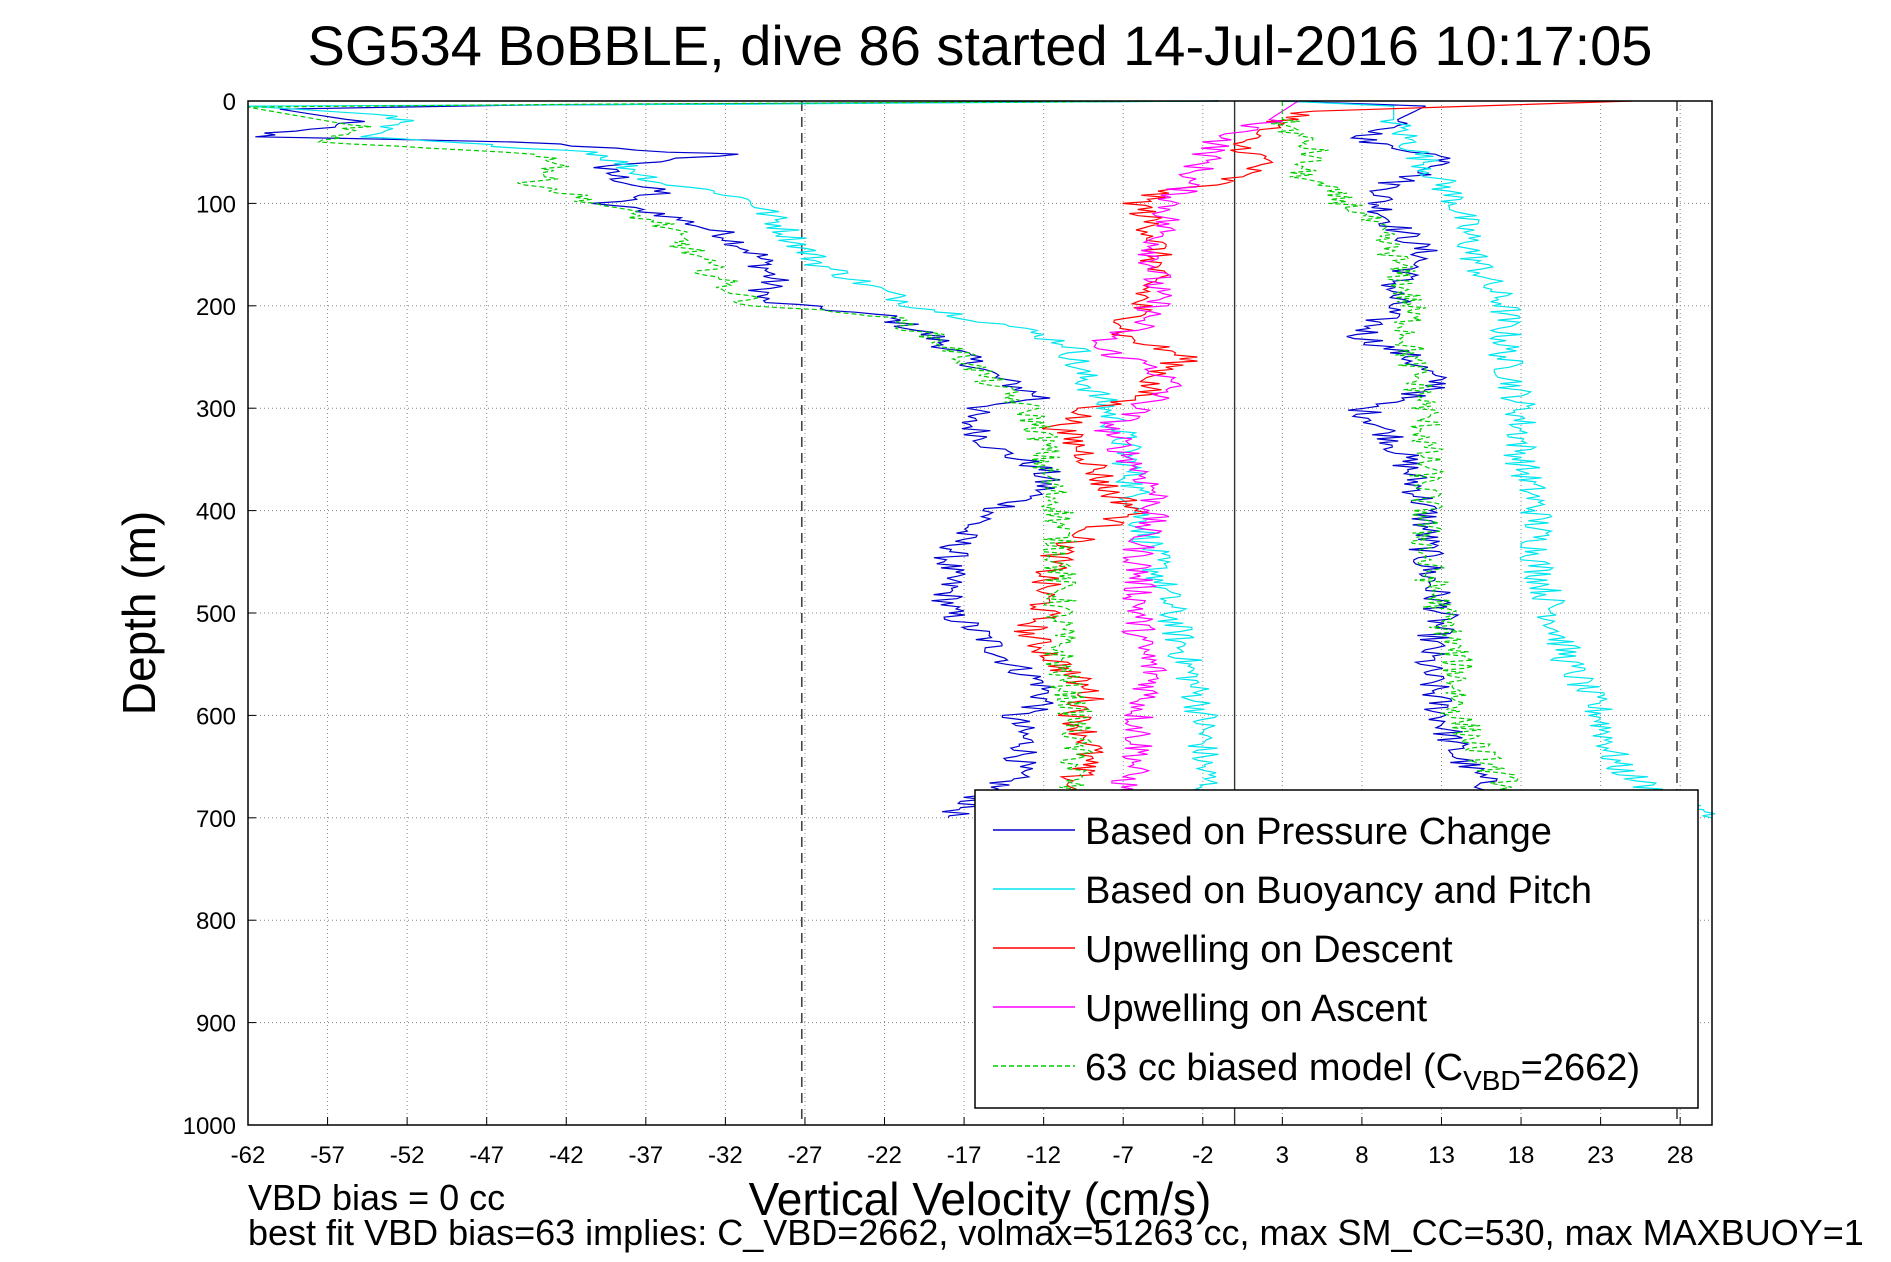 The image size is (1891, 1262). I want to click on vbd-bias-note: VBD bias = 0 cc, so click(376, 1197).